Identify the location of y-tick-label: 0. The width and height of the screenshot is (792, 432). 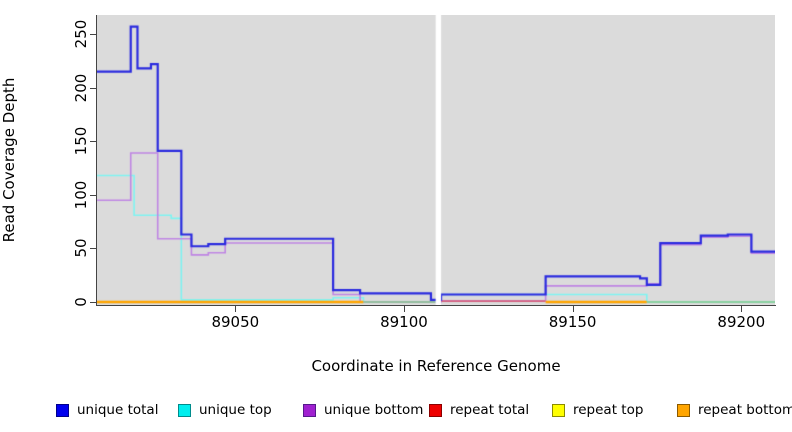
(81, 302).